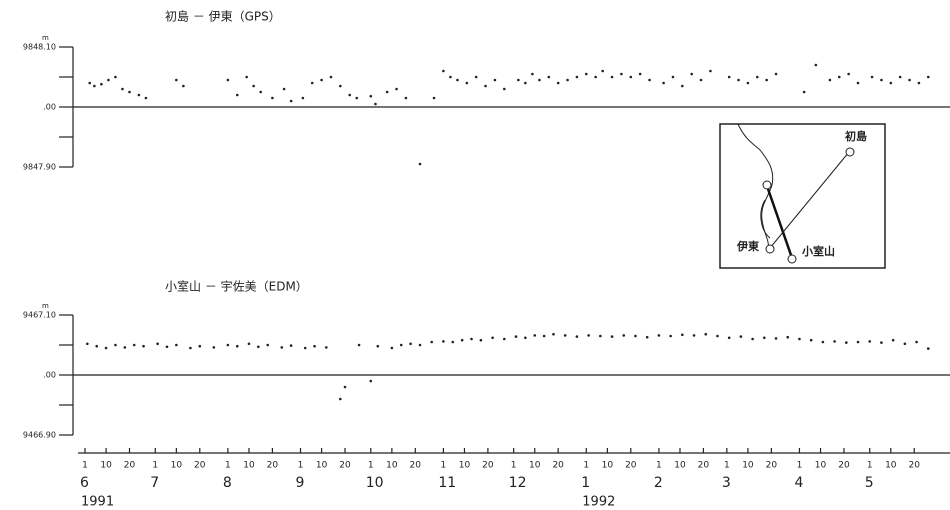 This screenshot has height=510, width=950. I want to click on month-label: 4, so click(798, 483).